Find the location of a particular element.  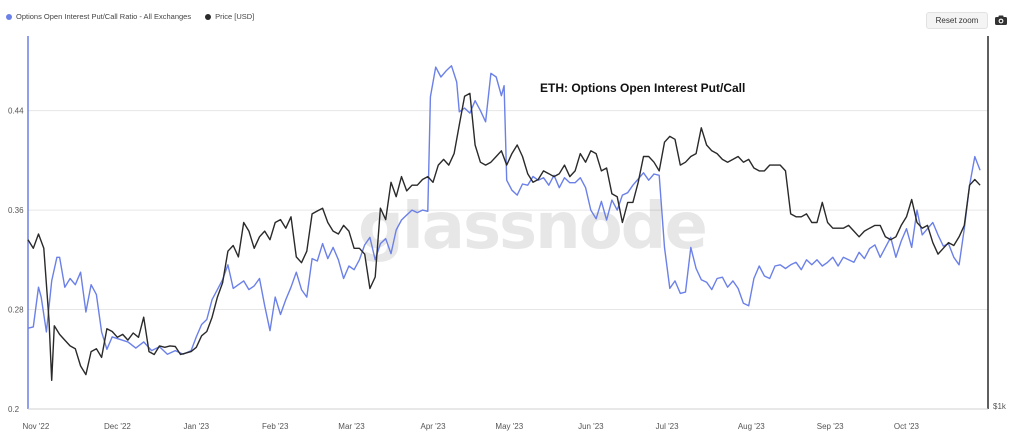

legend-label-price: Price [USD] is located at coordinates (235, 16).